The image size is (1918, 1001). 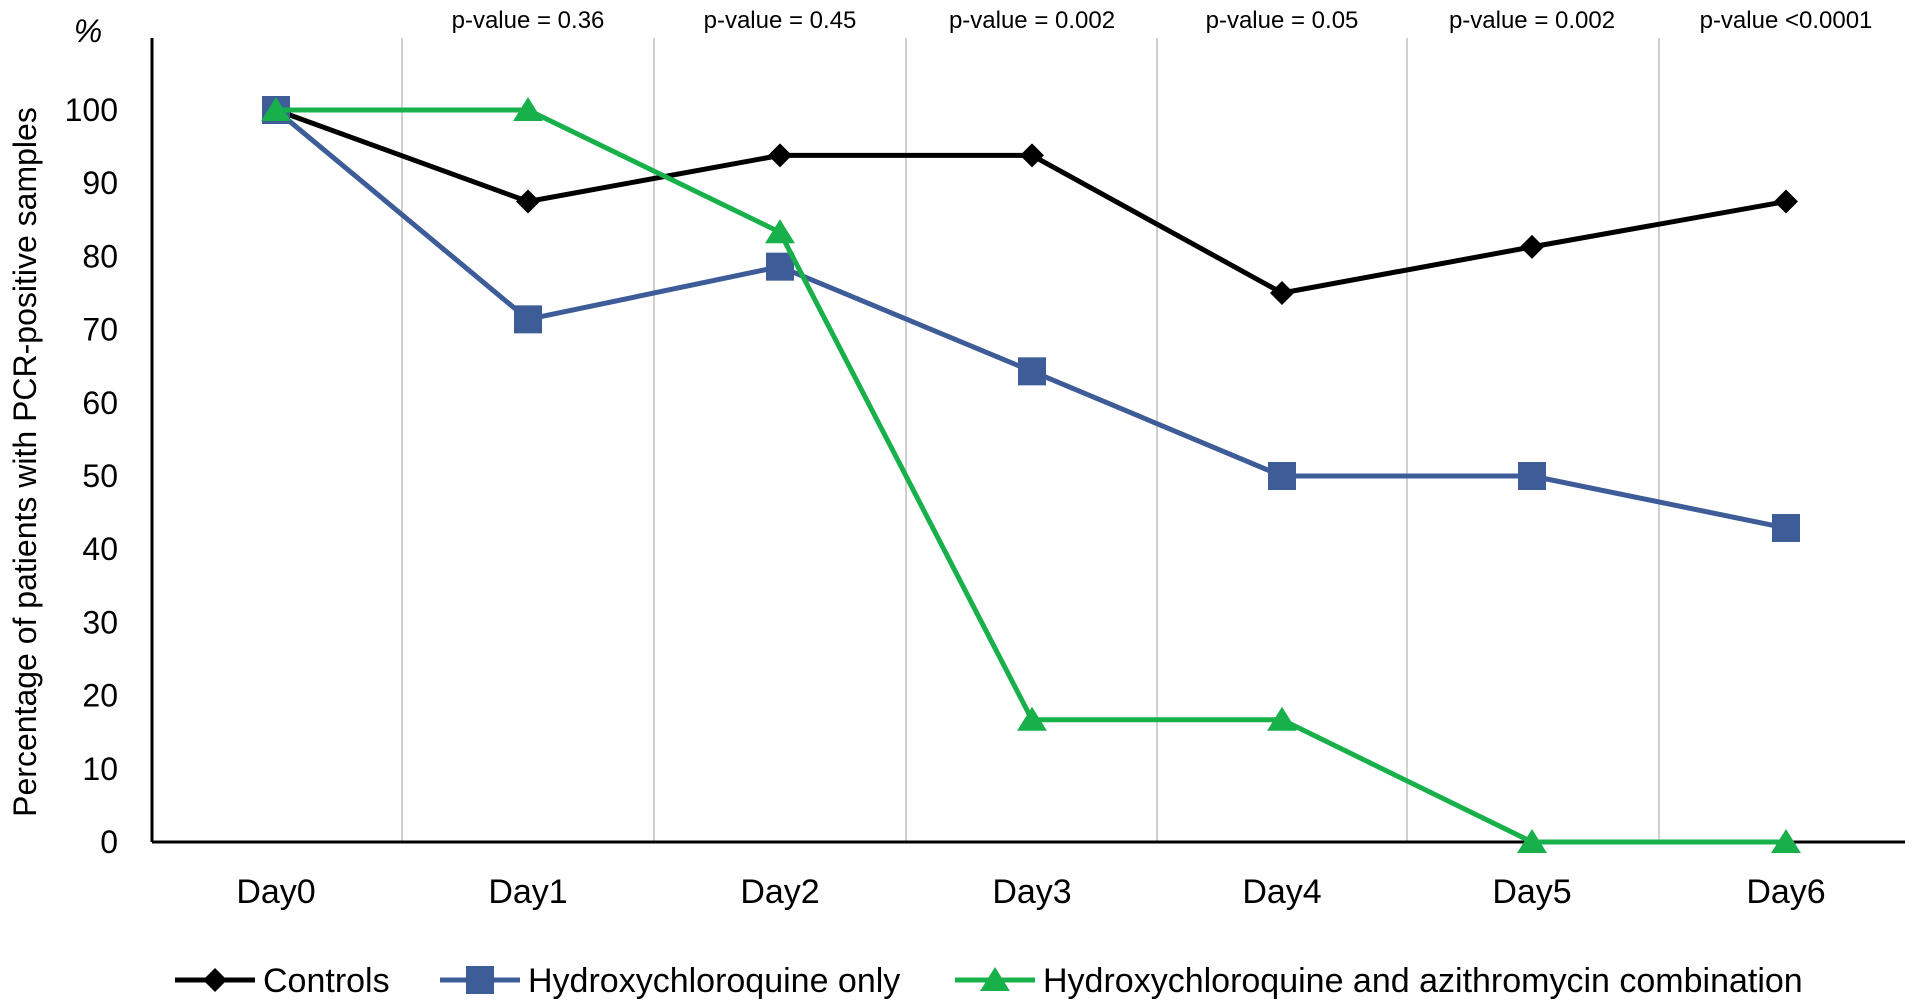 I want to click on y-tick-label: 10, so click(x=100, y=769).